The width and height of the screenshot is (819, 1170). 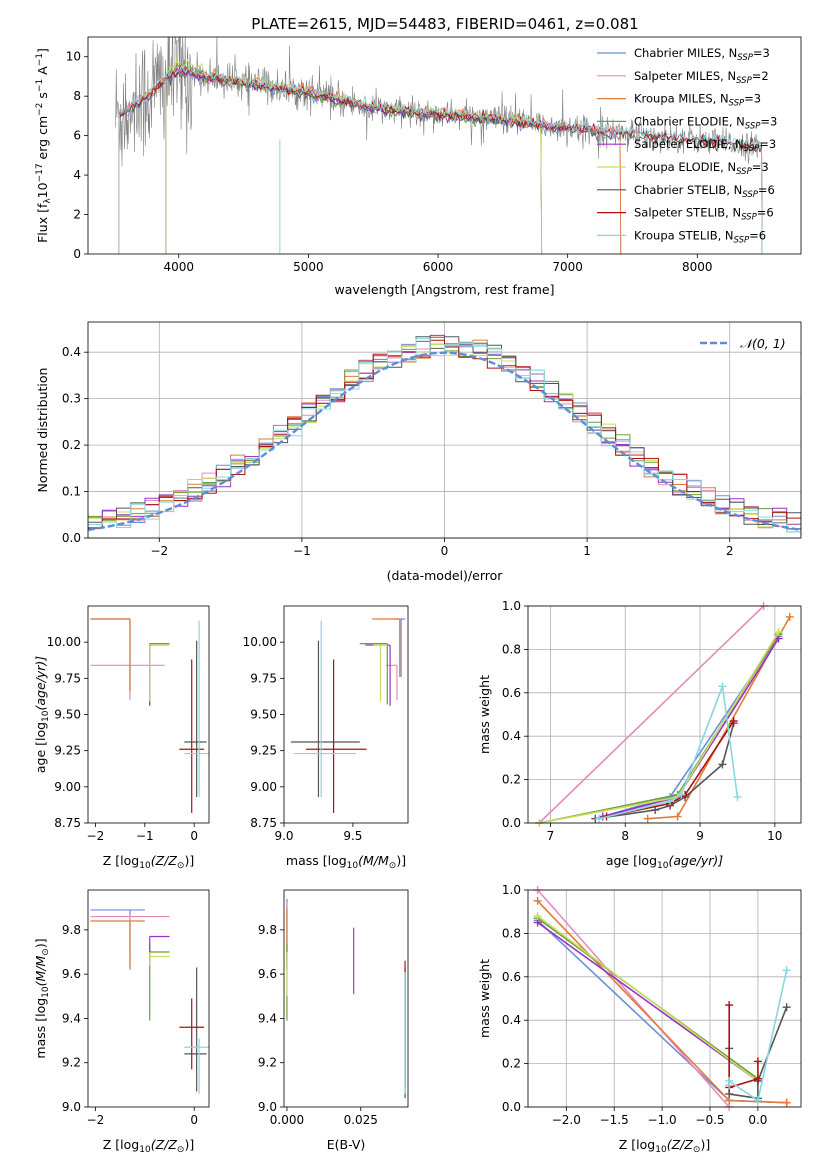 I want to click on z-weight-frame, so click(x=664, y=998).